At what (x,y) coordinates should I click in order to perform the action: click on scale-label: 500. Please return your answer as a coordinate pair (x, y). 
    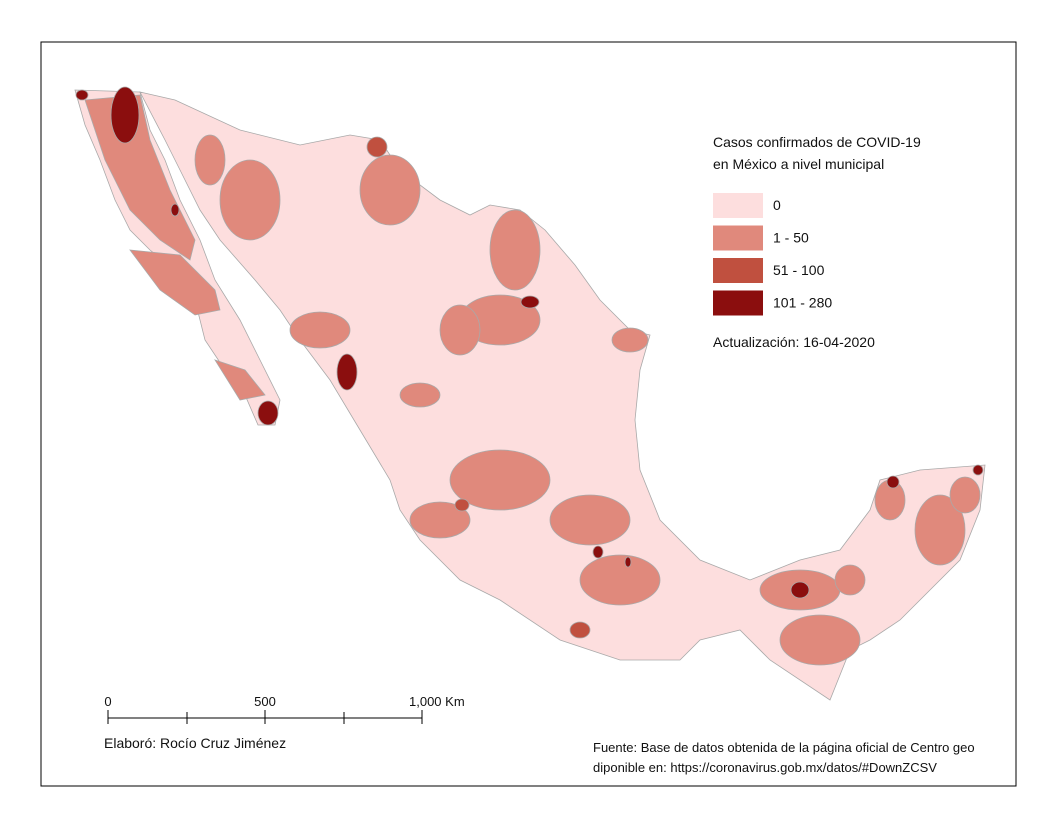
    Looking at the image, I should click on (265, 701).